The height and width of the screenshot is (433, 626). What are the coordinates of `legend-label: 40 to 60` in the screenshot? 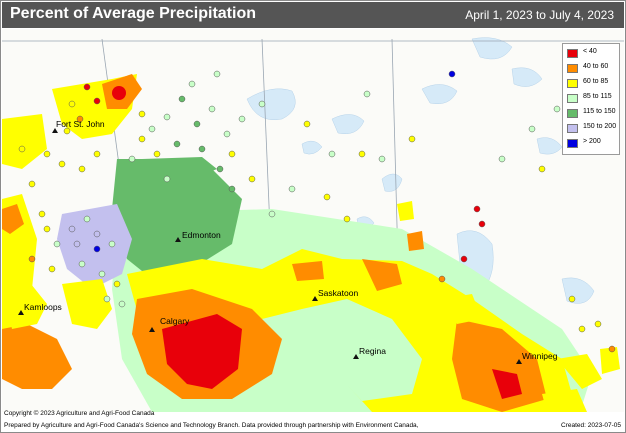 It's located at (596, 66).